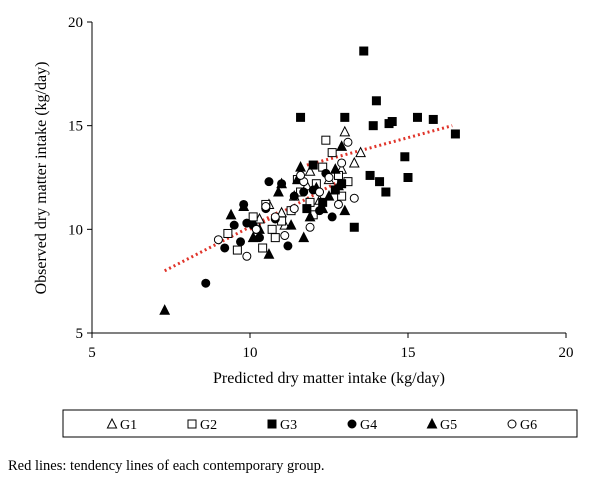 Image resolution: width=593 pixels, height=496 pixels. I want to click on x-tick-label: 20, so click(566, 353).